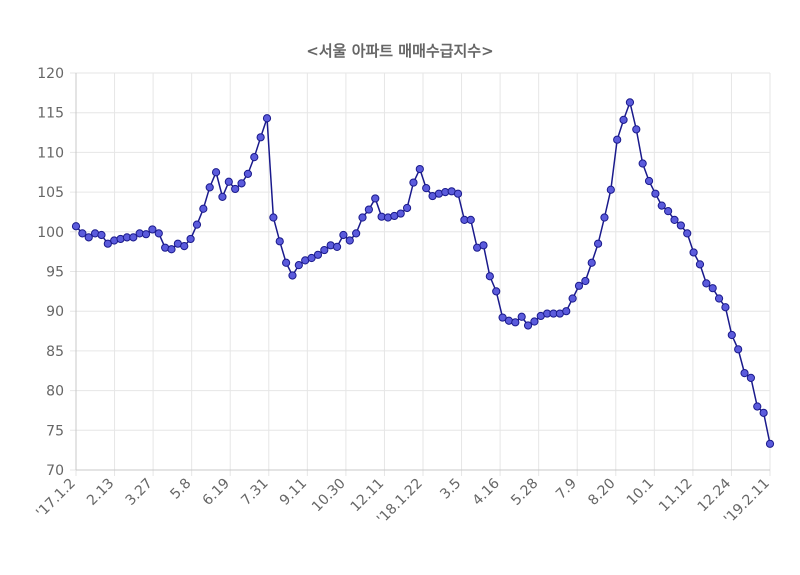 Image resolution: width=800 pixels, height=575 pixels. What do you see at coordinates (100, 492) in the screenshot?
I see `x-tick-label: 2.13` at bounding box center [100, 492].